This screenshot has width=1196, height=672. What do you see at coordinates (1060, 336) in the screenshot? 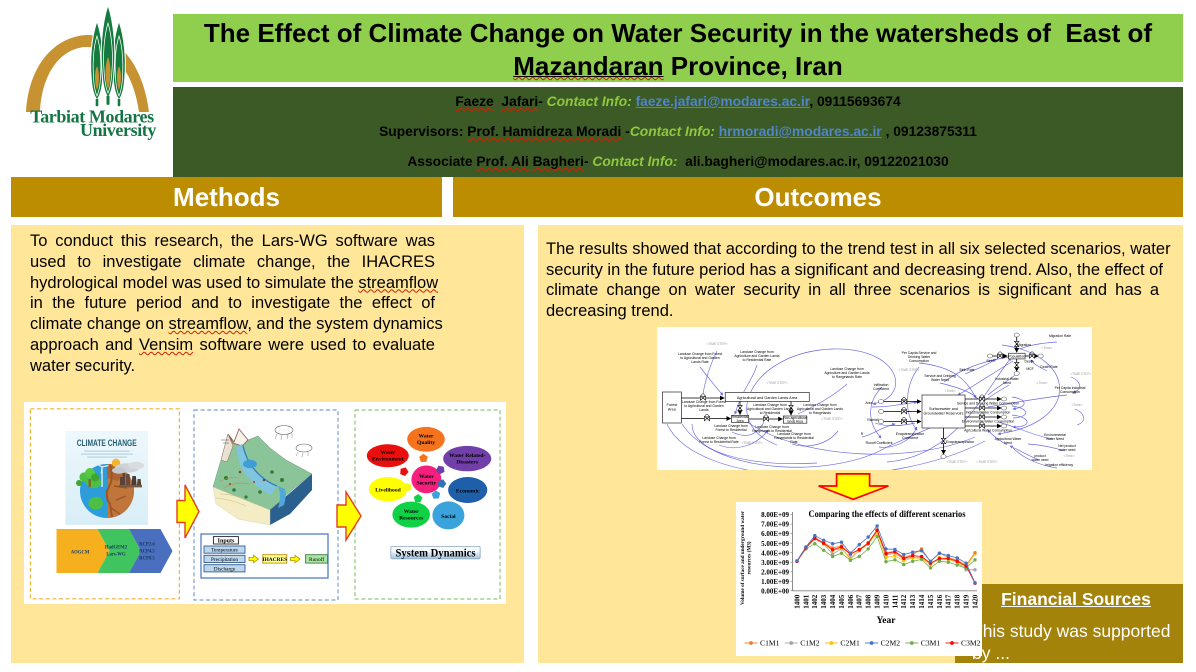
I see `svg-text: Migration Rate` at bounding box center [1060, 336].